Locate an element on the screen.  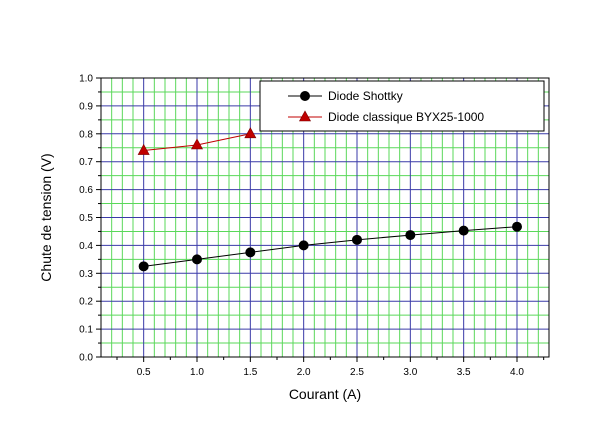
x-tick-label: 4.0 is located at coordinates (517, 372).